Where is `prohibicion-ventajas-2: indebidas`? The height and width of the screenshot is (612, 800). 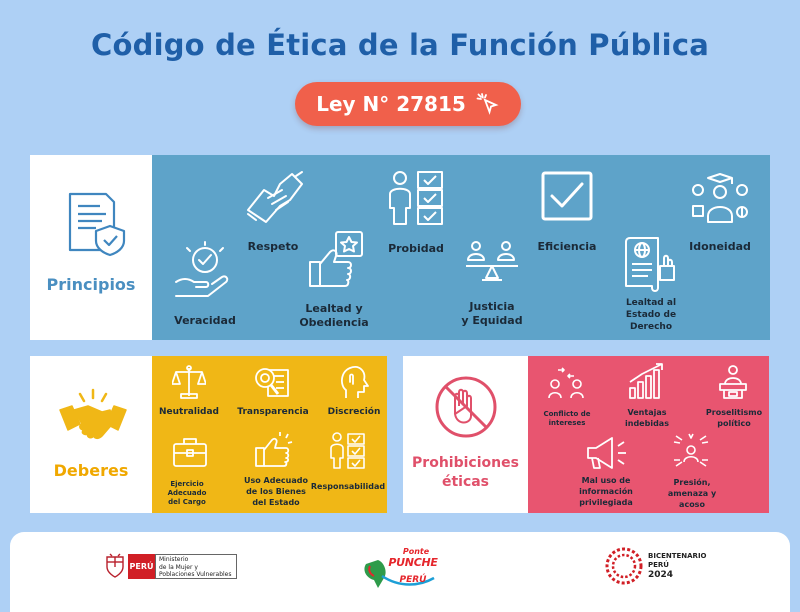 prohibicion-ventajas-2: indebidas is located at coordinates (647, 423).